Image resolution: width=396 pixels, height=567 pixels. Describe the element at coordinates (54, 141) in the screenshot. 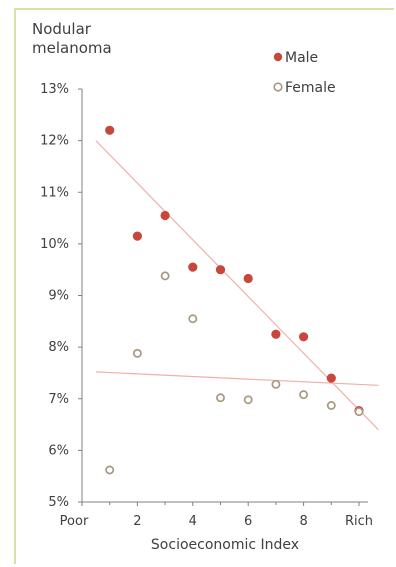

I see `y-tick-label: 12%` at that location.